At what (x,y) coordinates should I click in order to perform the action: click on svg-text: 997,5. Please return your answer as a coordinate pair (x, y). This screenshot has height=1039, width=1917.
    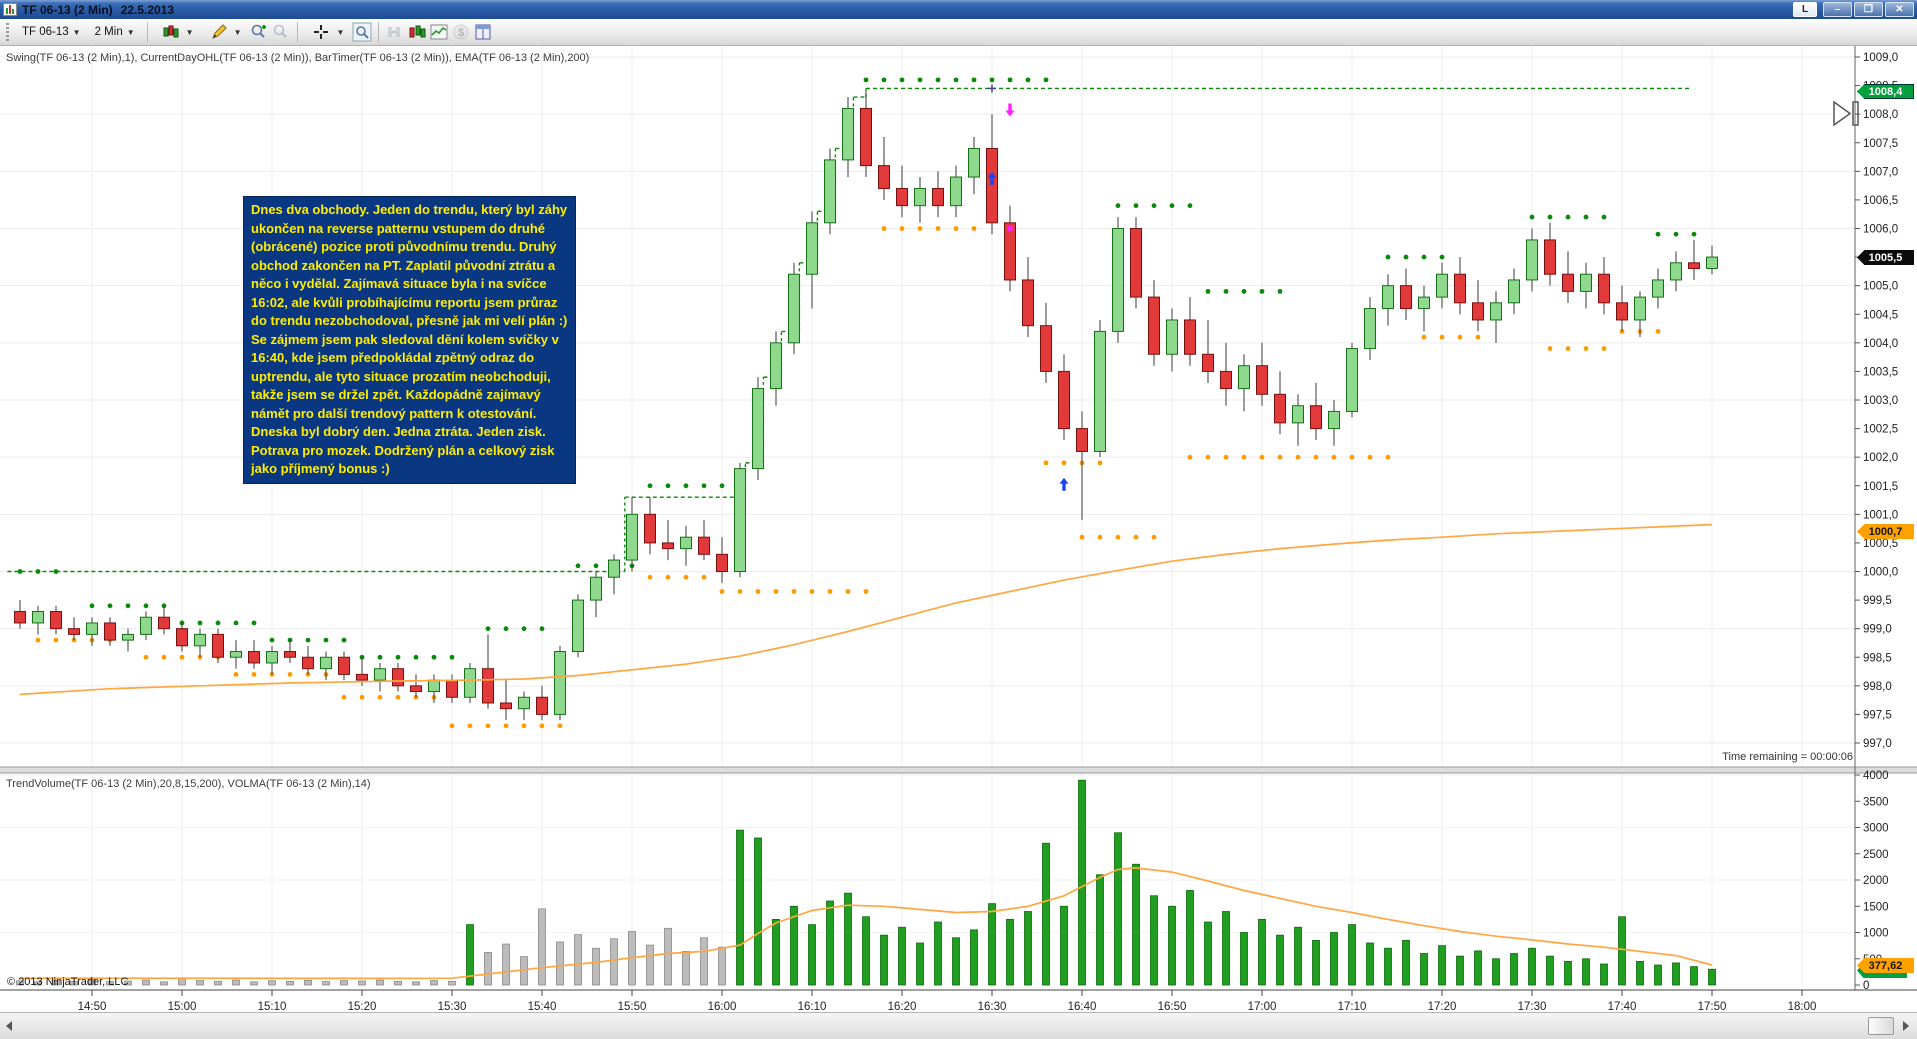
    Looking at the image, I should click on (1877, 715).